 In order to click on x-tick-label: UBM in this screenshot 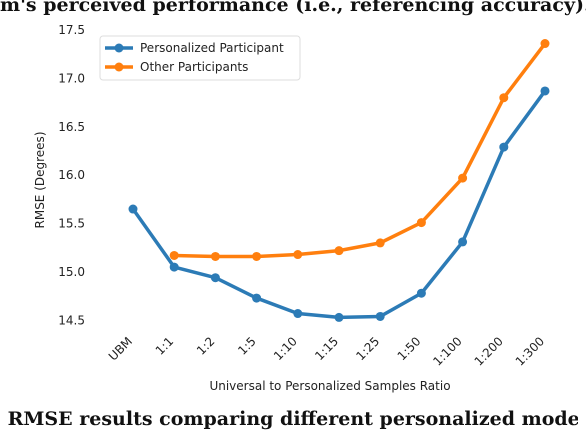, I will do `click(120, 348)`.